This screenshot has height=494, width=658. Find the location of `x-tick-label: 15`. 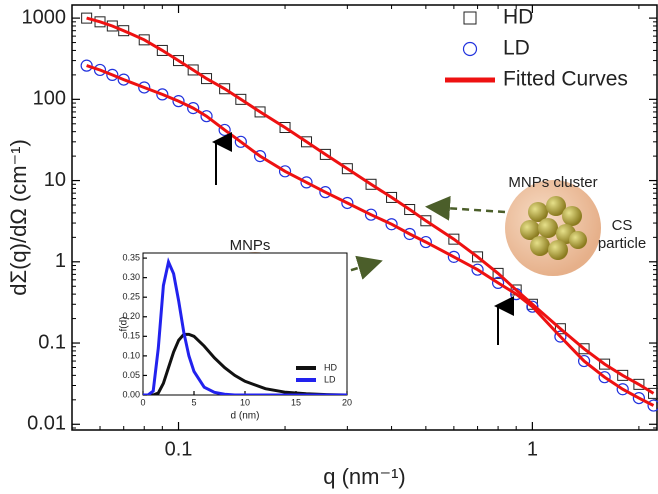

x-tick-label: 15 is located at coordinates (296, 402).